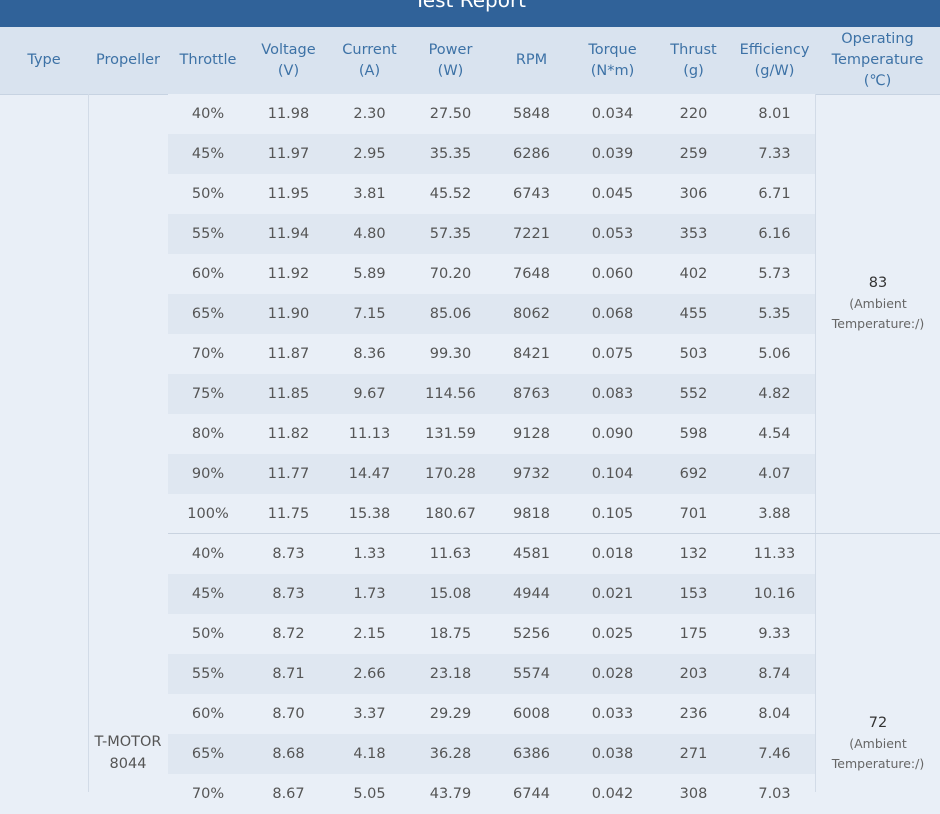 The width and height of the screenshot is (940, 814). Describe the element at coordinates (369, 194) in the screenshot. I see `cell-current: 3.81` at that location.